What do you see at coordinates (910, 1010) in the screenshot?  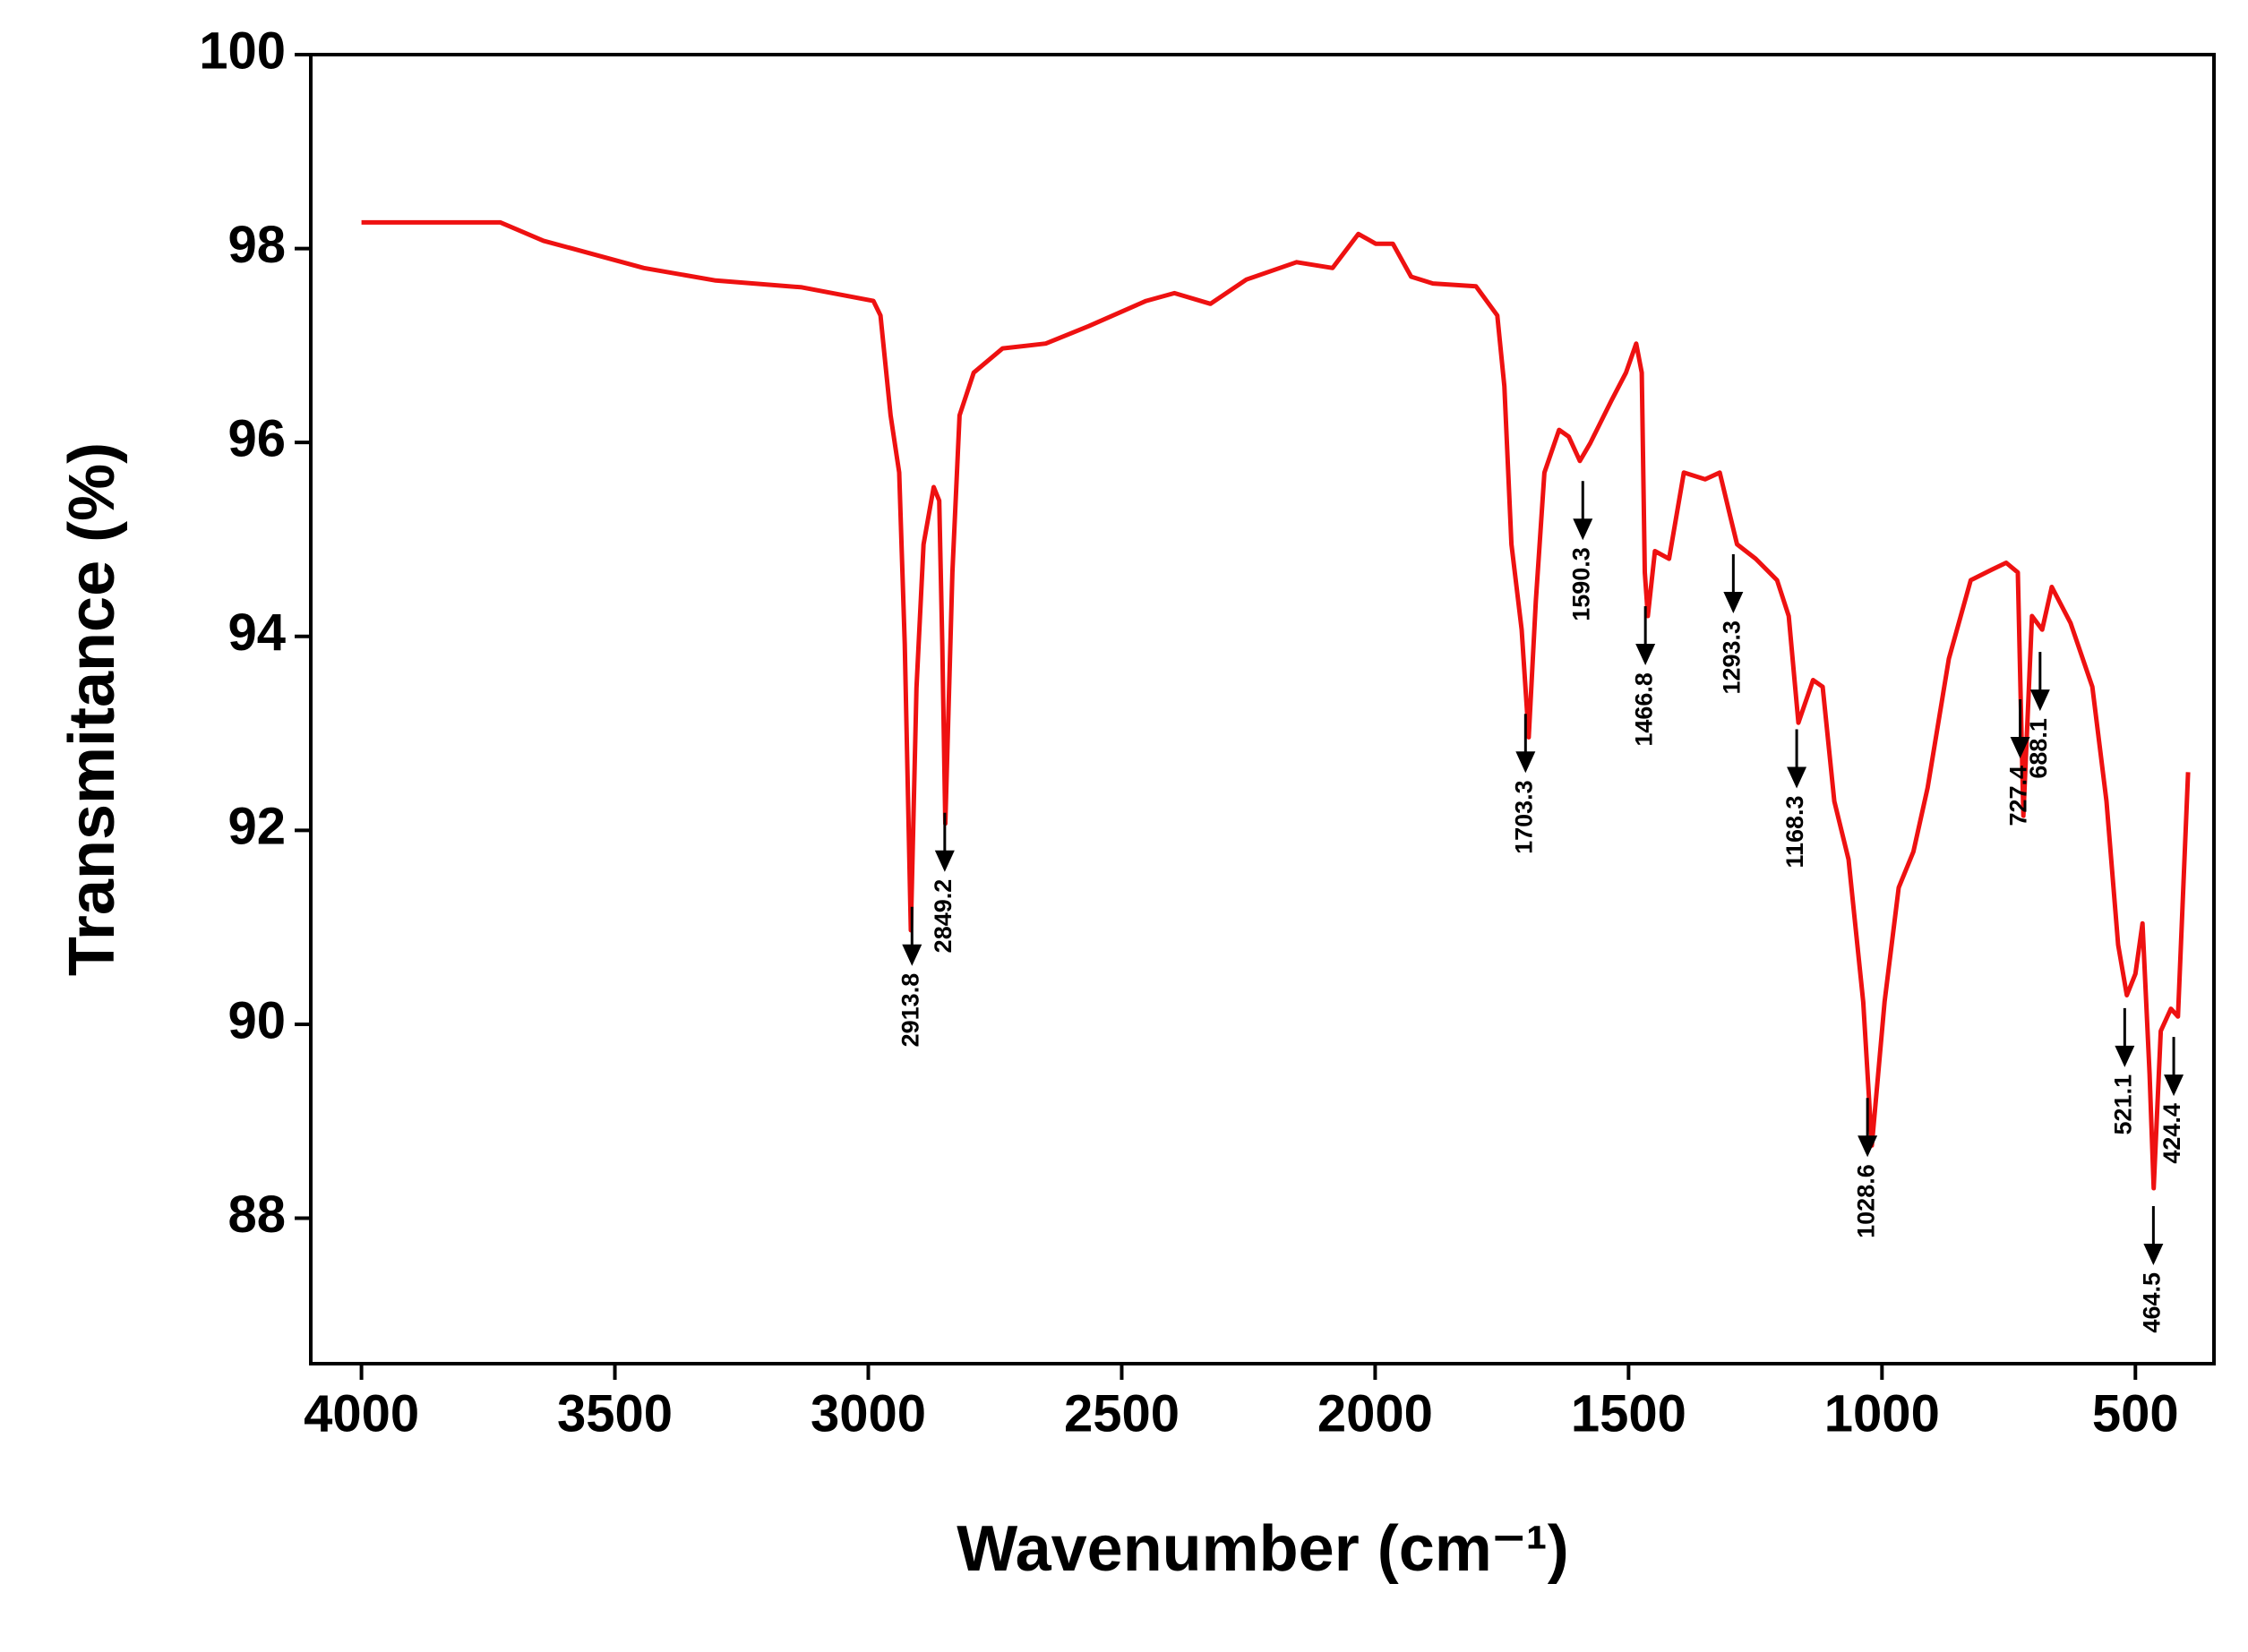 I see `peak-label: 2913.8` at bounding box center [910, 1010].